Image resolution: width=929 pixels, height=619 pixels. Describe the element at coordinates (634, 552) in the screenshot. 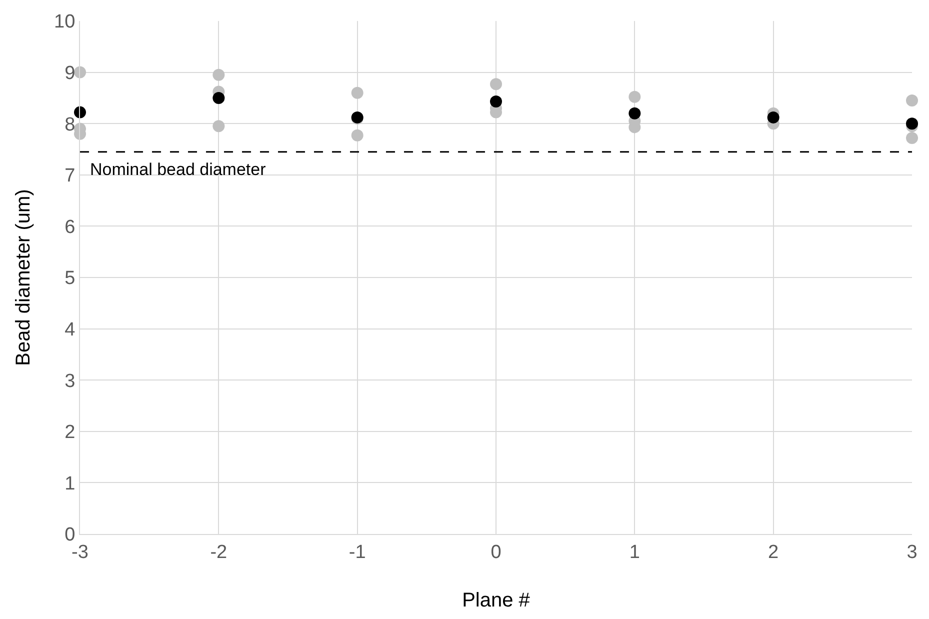

I see `x-tick-label: 1` at that location.